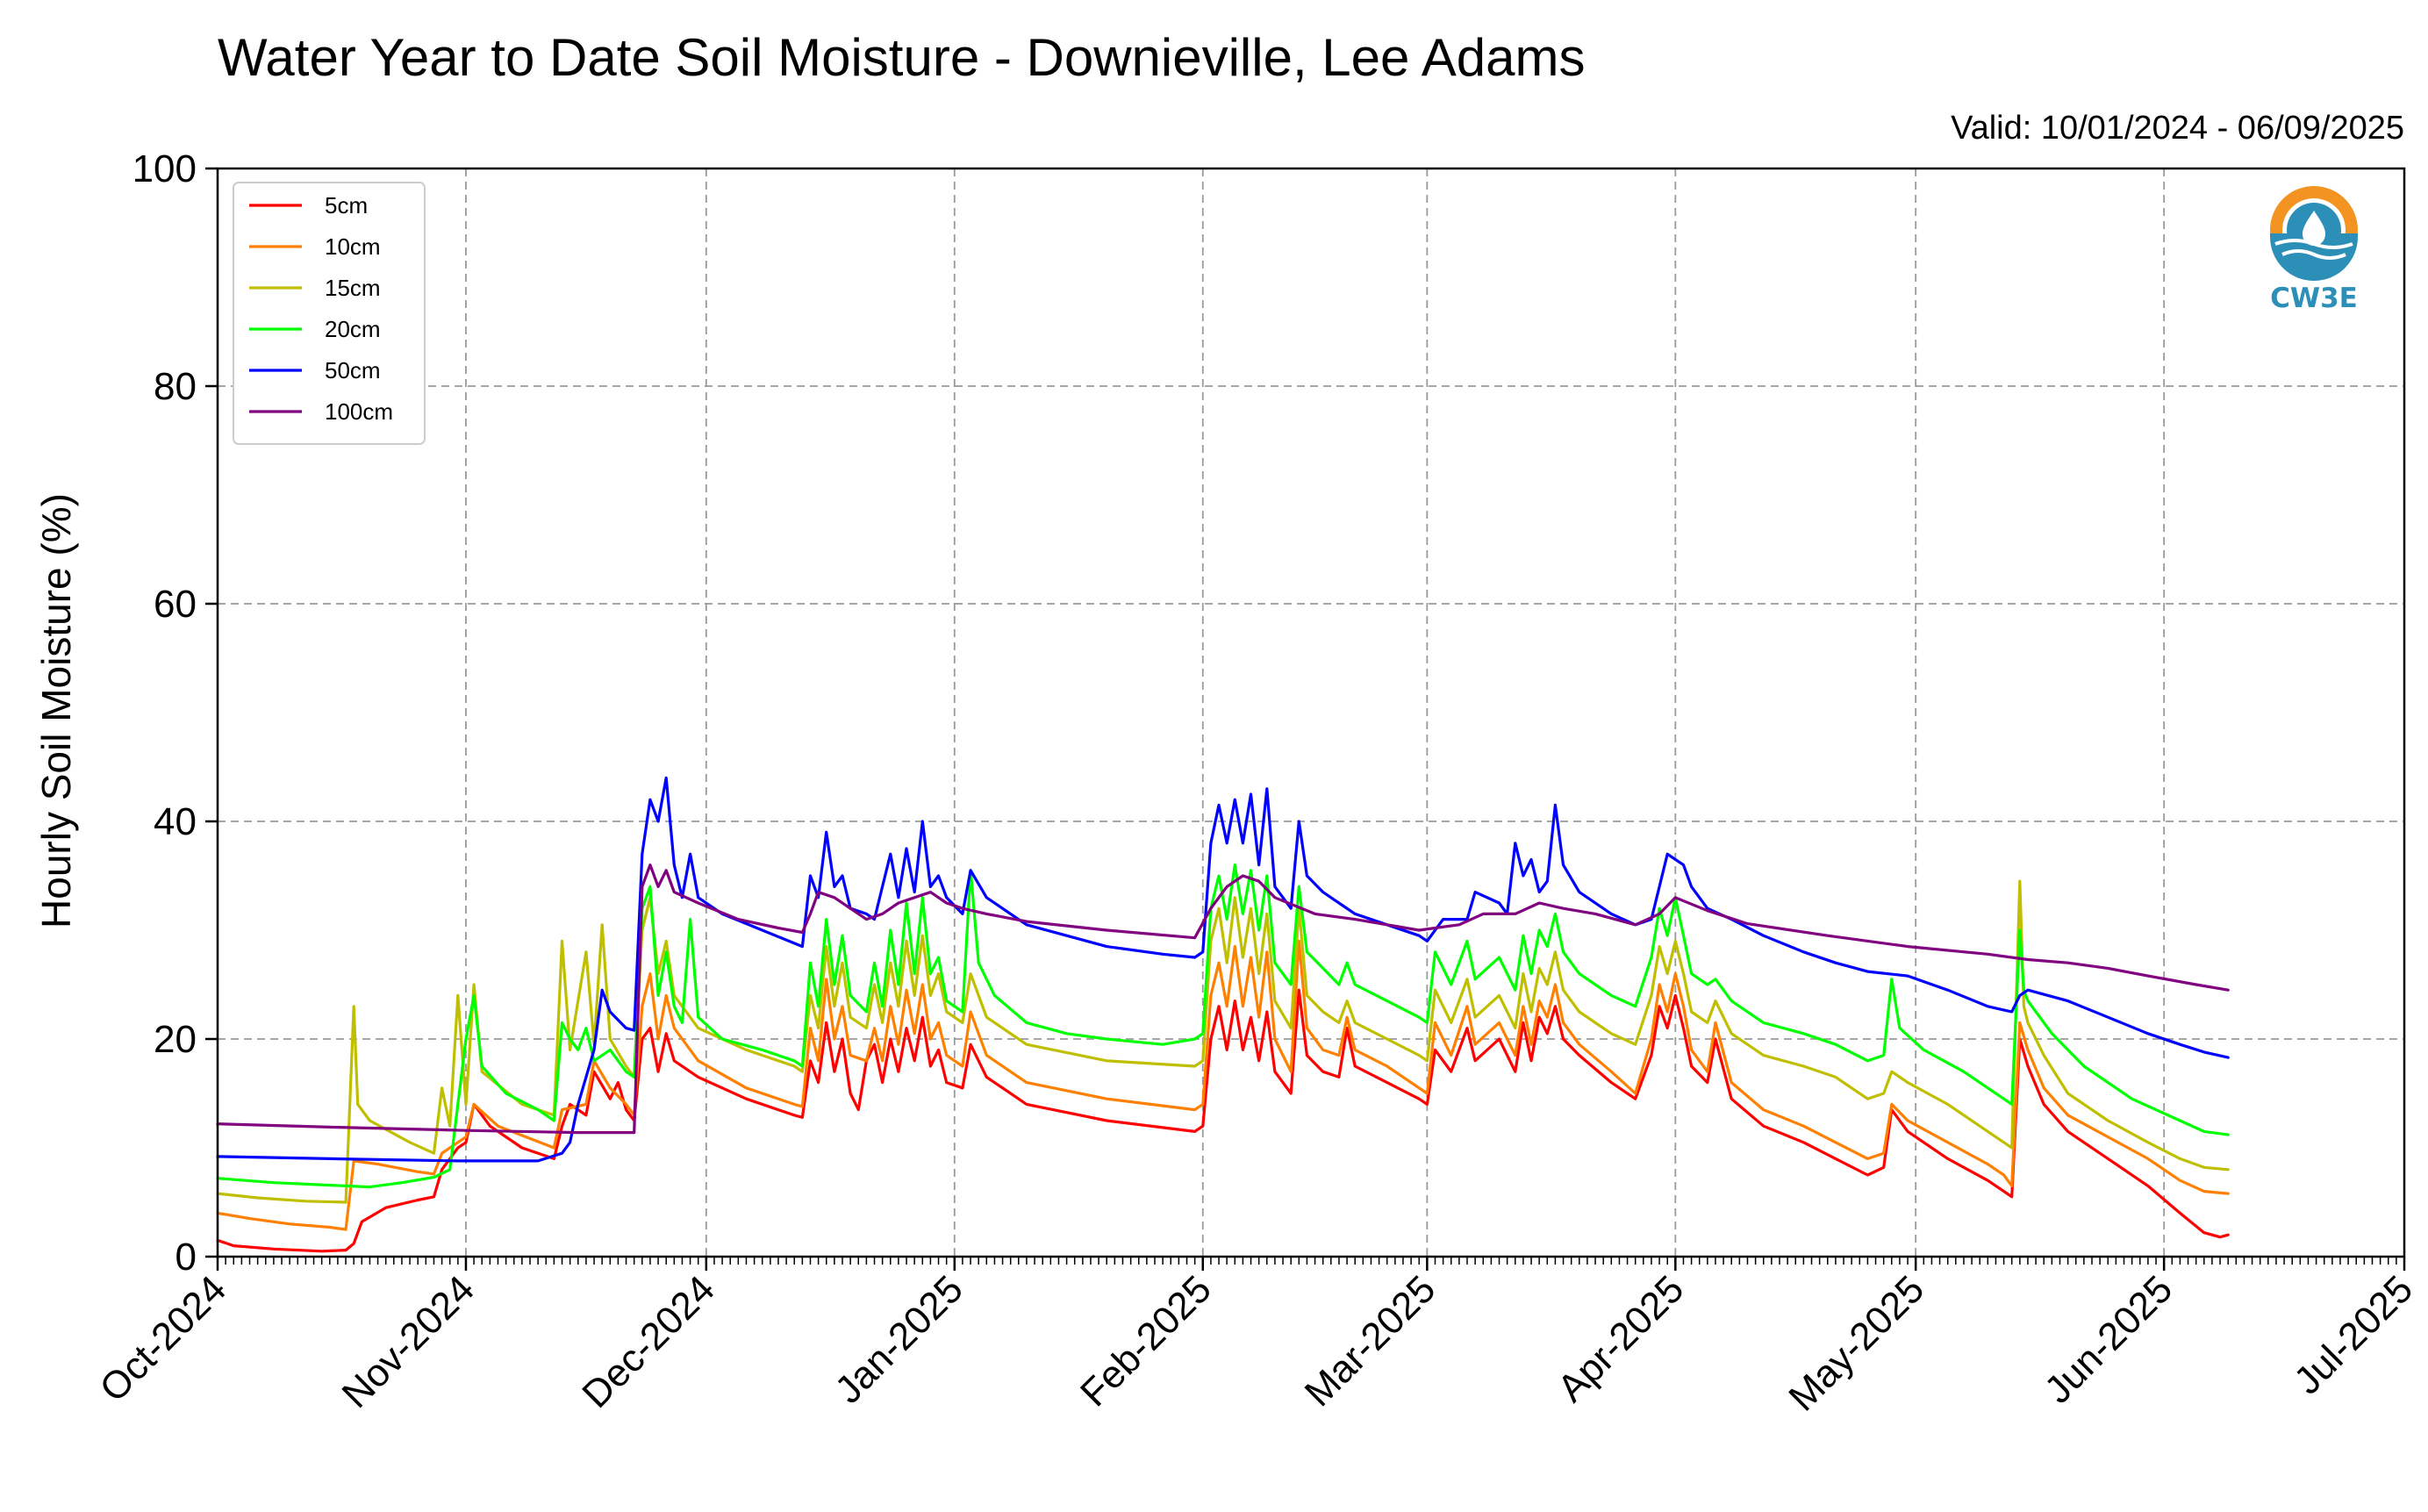  I want to click on logo-text: CW3E, so click(2314, 298).